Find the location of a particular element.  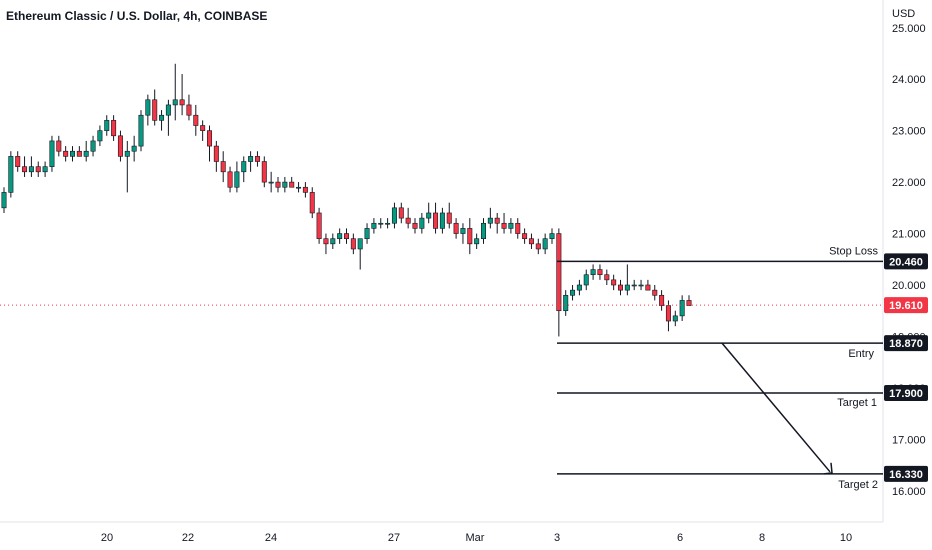

x-tick-label: 10 is located at coordinates (846, 538).